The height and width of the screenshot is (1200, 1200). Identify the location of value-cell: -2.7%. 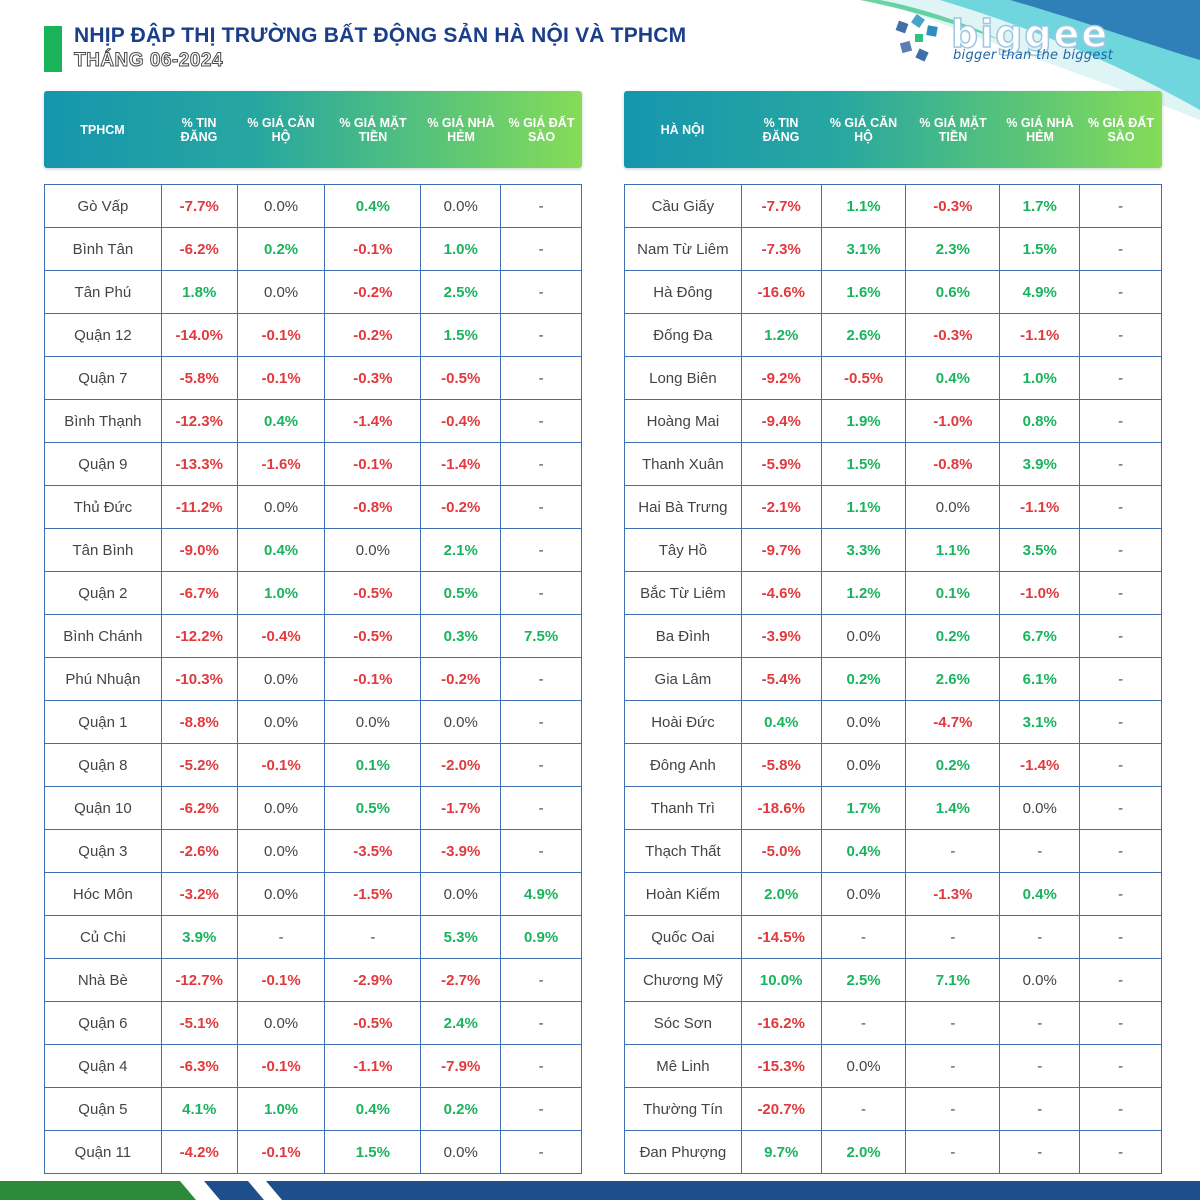
(461, 980).